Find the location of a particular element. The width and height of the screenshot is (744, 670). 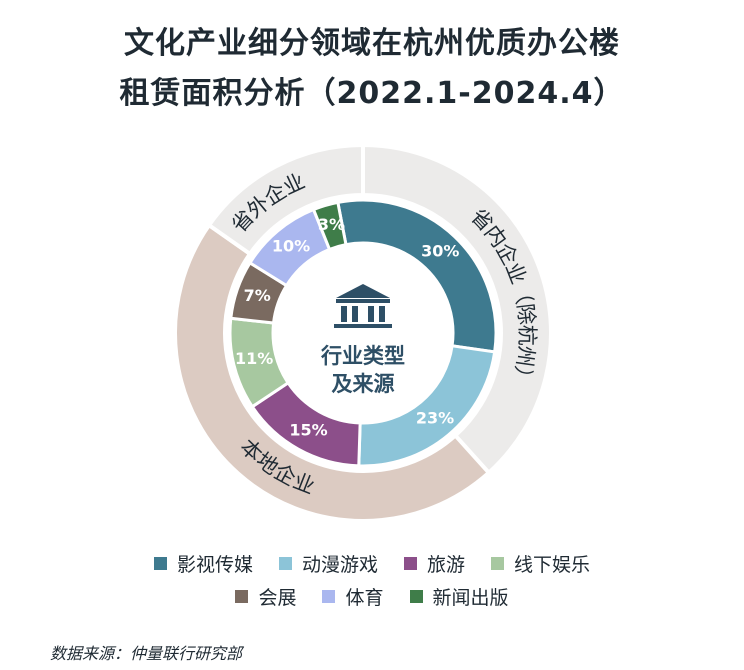

source-note: 数据来源：仲量联行研究部 is located at coordinates (146, 653).